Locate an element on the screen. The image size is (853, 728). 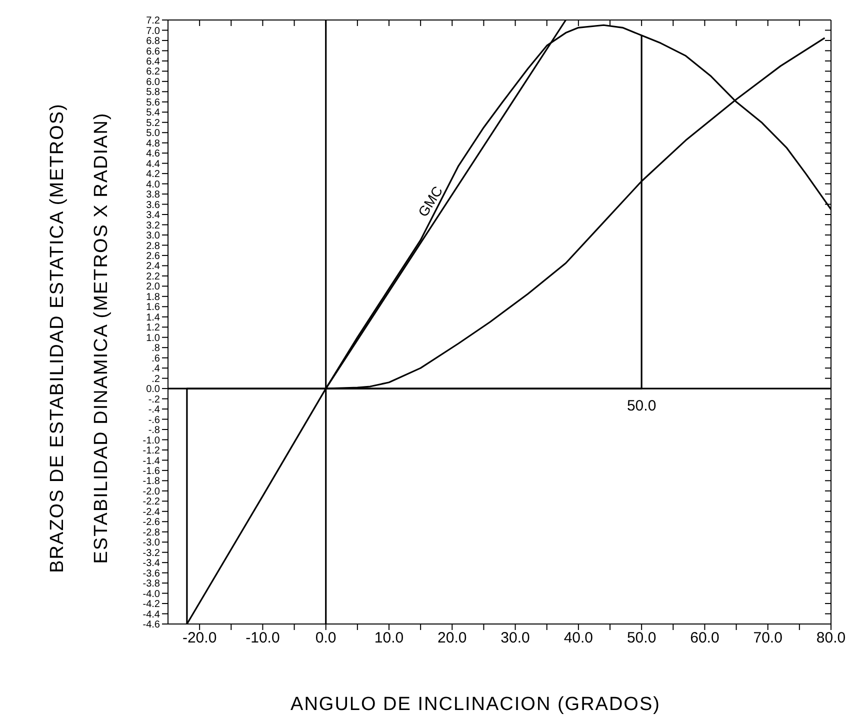
y-tick-label: 3.2 is located at coordinates (153, 226).